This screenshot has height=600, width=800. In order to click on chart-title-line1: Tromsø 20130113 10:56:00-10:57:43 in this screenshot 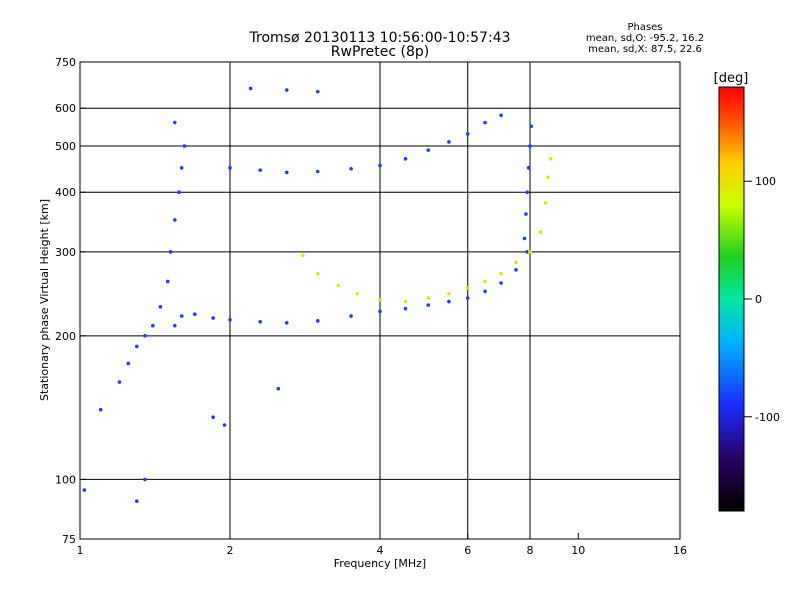, I will do `click(380, 38)`.